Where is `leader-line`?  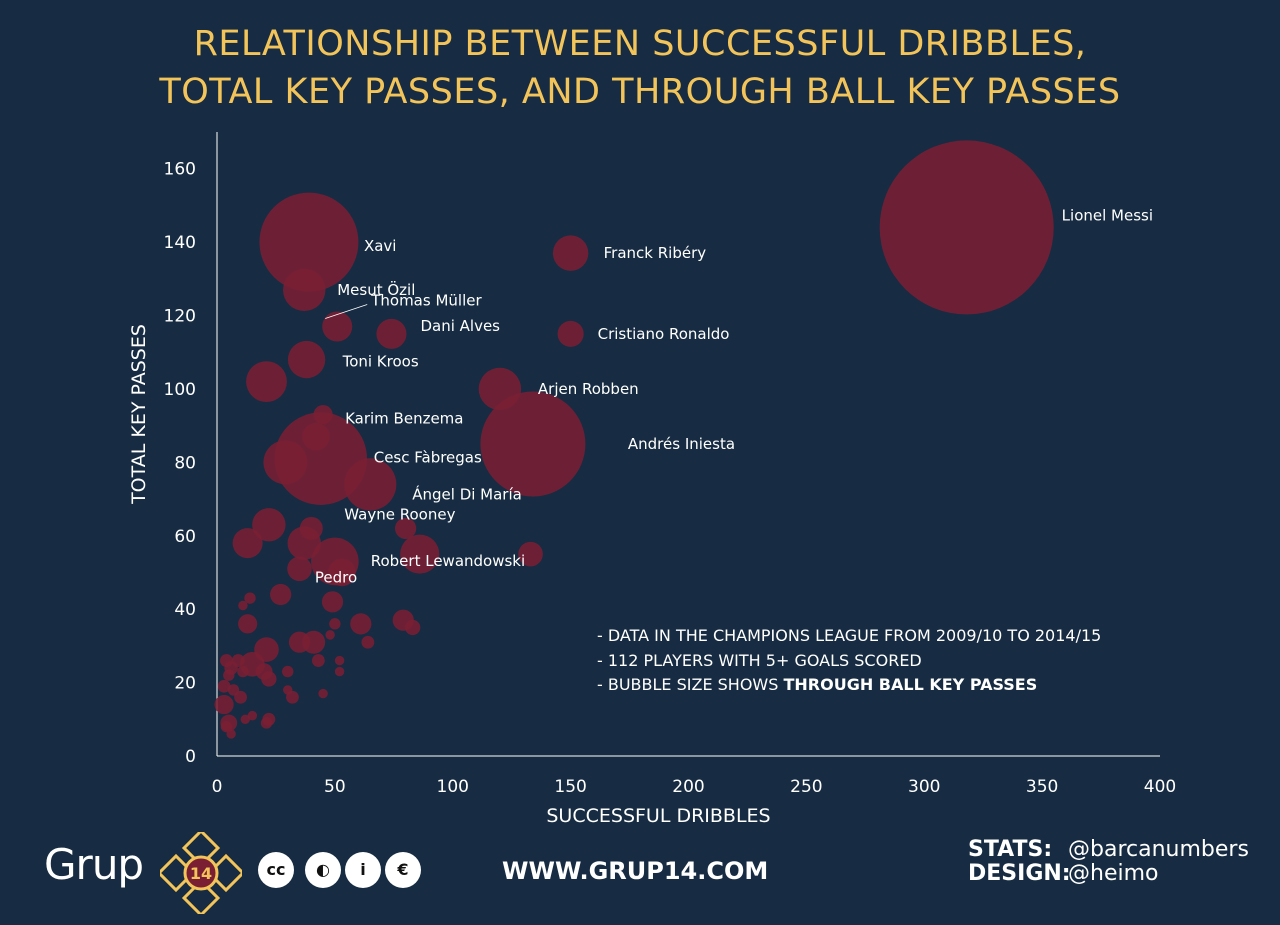
leader-line is located at coordinates (346, 311).